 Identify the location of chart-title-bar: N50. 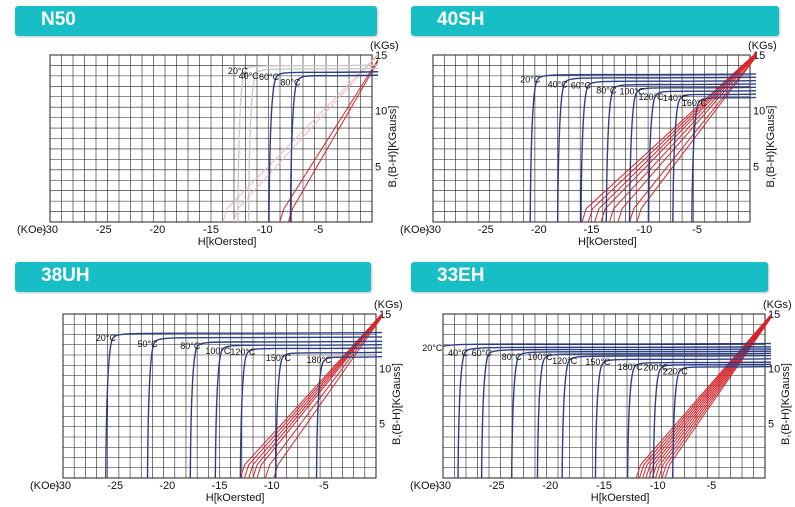
(196, 21).